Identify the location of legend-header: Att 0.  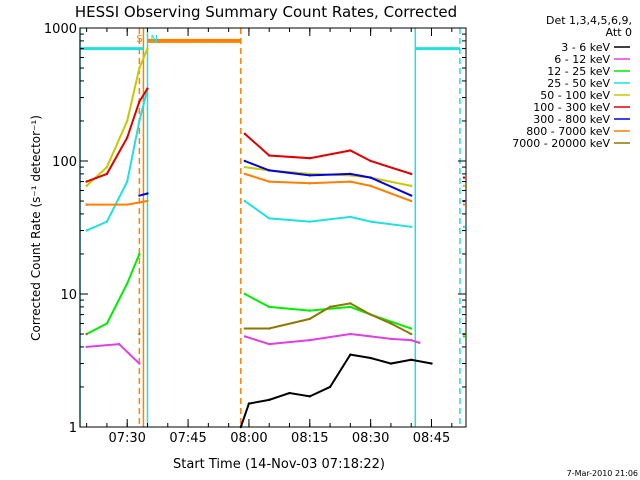
(619, 32).